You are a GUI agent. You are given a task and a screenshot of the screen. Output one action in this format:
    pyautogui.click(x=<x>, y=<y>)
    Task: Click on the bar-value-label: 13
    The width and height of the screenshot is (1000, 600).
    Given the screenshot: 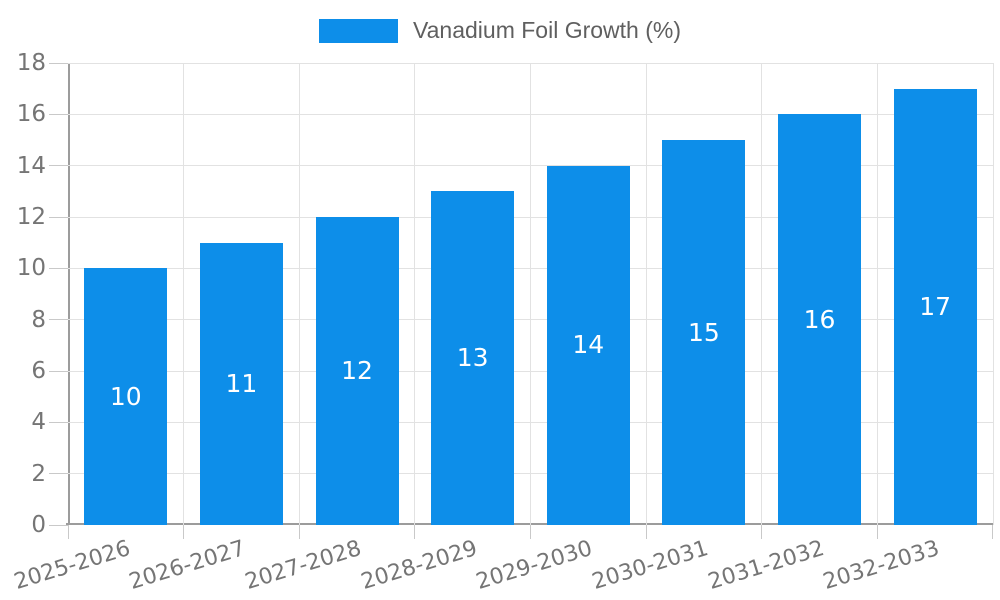 What is the action you would take?
    pyautogui.click(x=472, y=358)
    